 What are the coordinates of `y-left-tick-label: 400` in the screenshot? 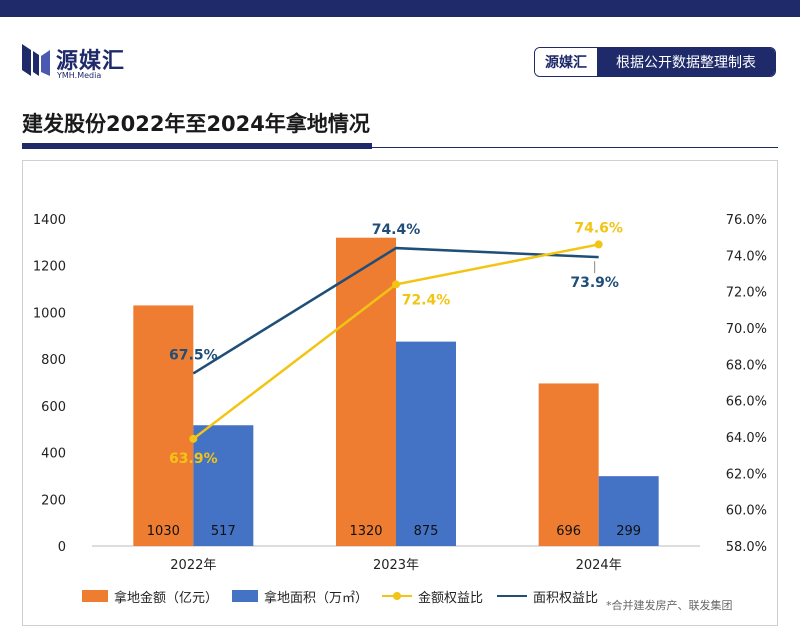 It's located at (53, 454).